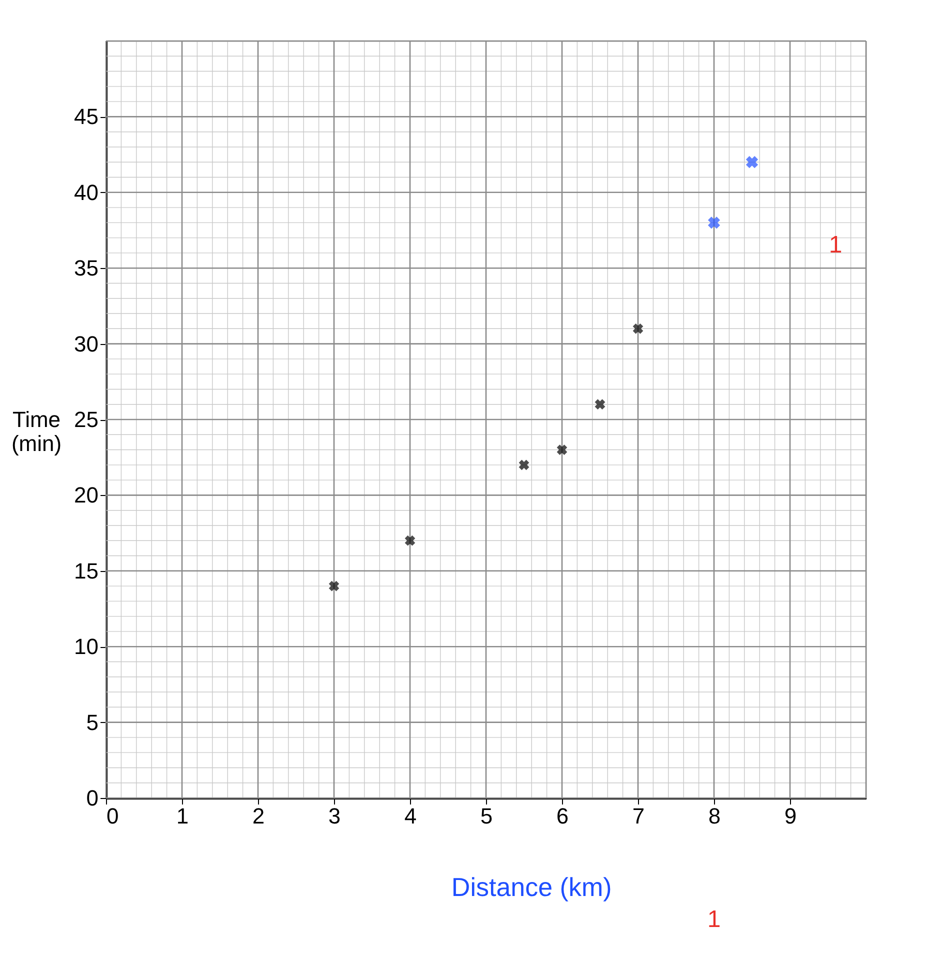  What do you see at coordinates (86, 343) in the screenshot?
I see `y-tick-label: 30` at bounding box center [86, 343].